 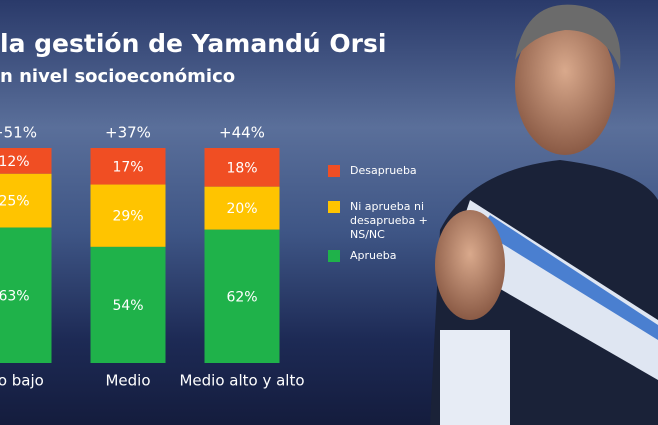 I want to click on data-label: 25%, so click(x=15, y=202).